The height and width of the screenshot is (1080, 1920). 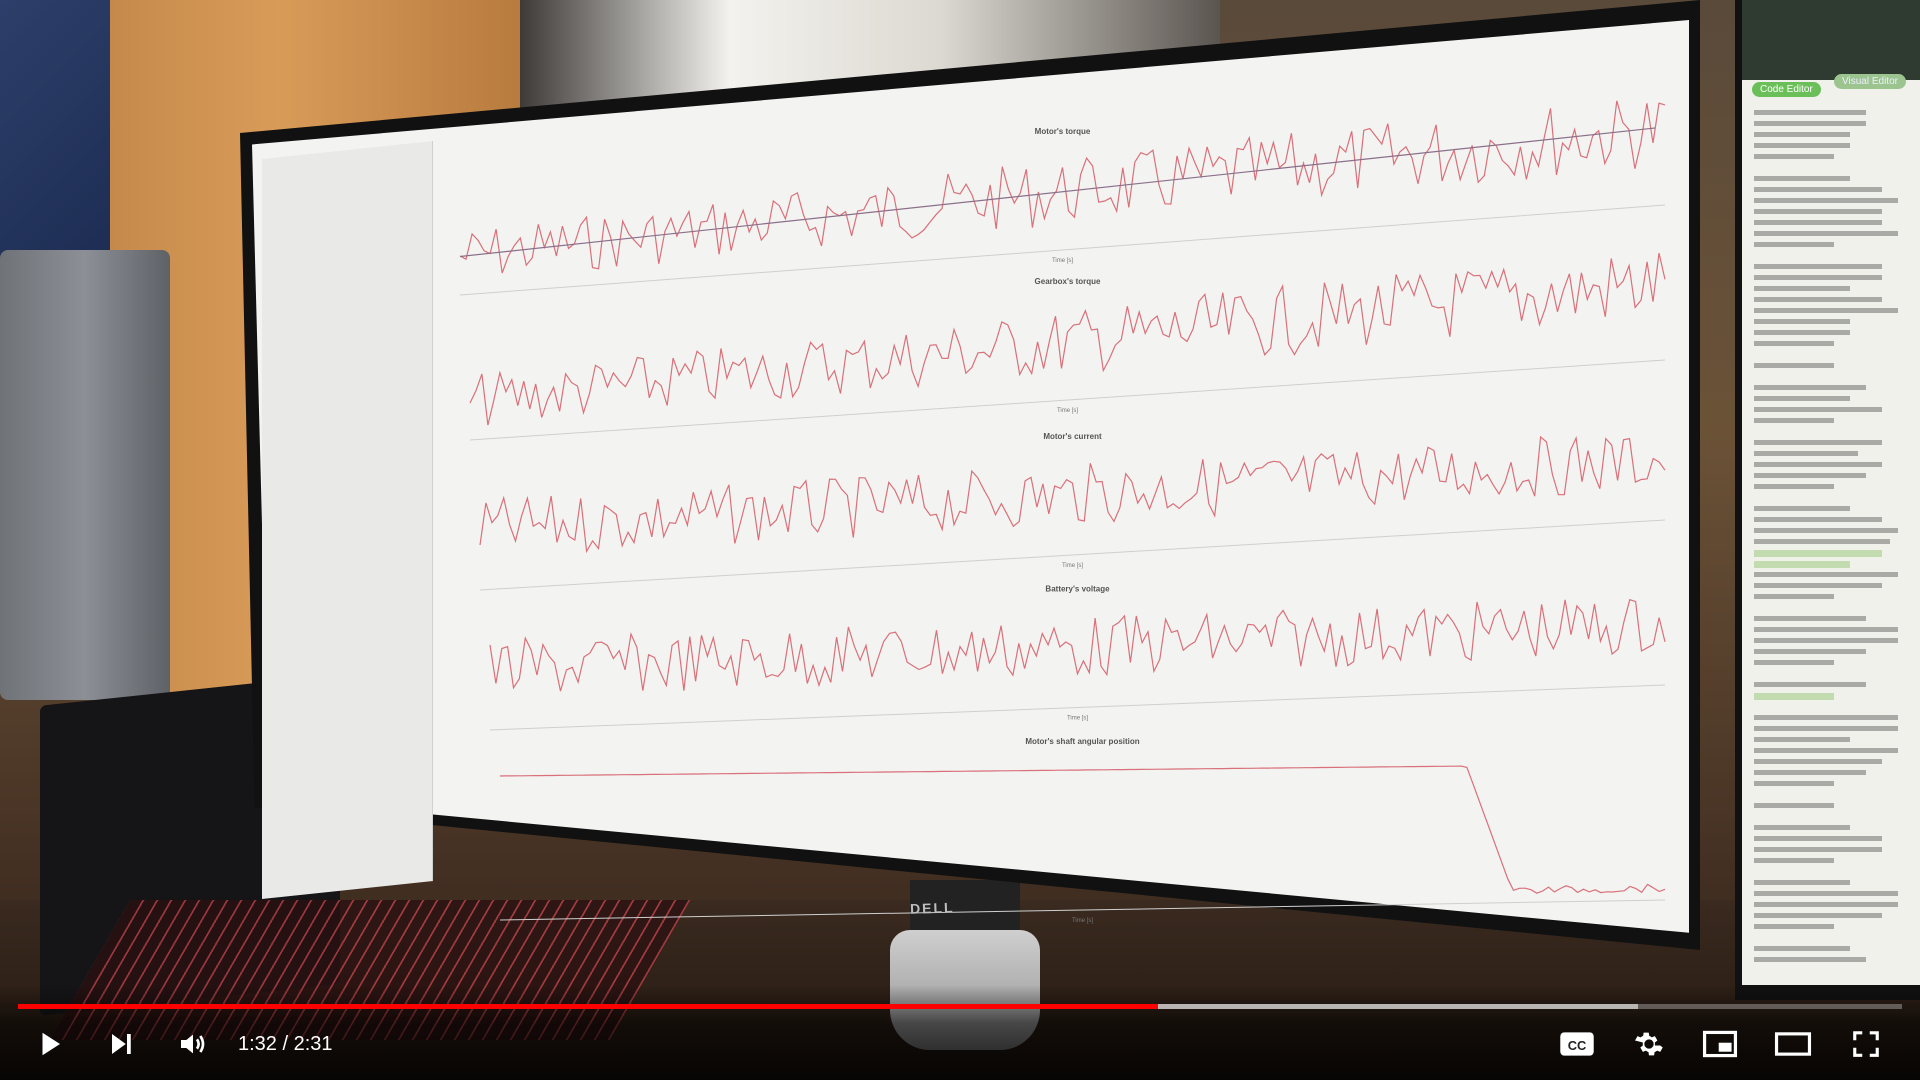 I want to click on browser-toolbar, so click(x=1831, y=40).